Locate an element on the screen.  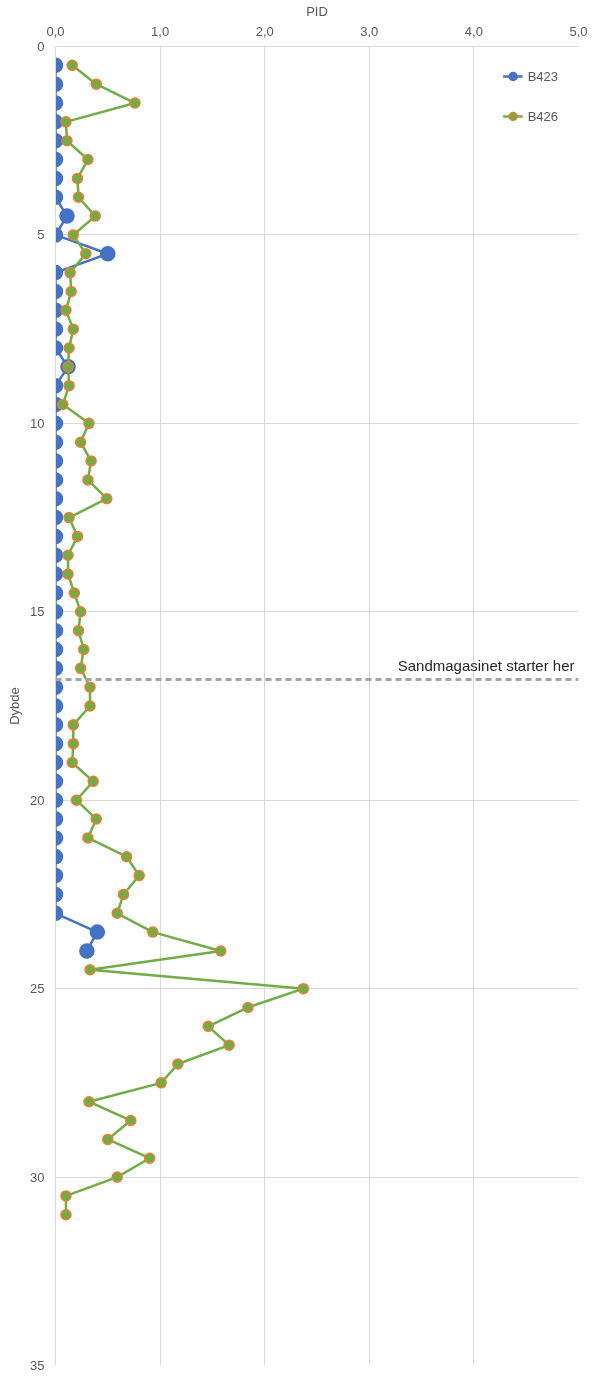
ref-line-label: Sandmagasinet starter her is located at coordinates (486, 665).